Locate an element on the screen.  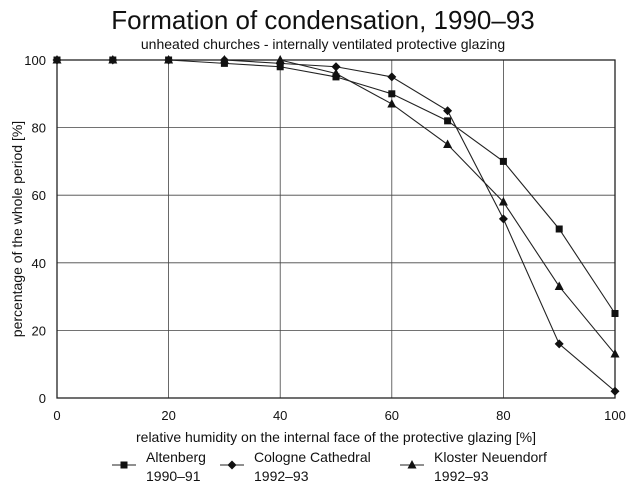
x-tick-label: 0 is located at coordinates (56, 415).